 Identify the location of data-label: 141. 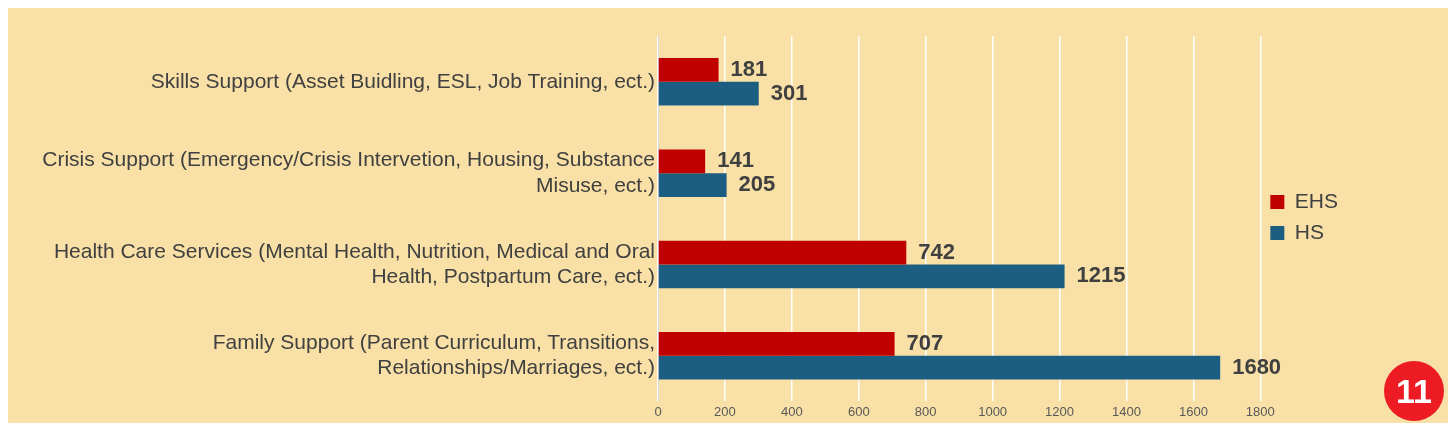
(735, 160).